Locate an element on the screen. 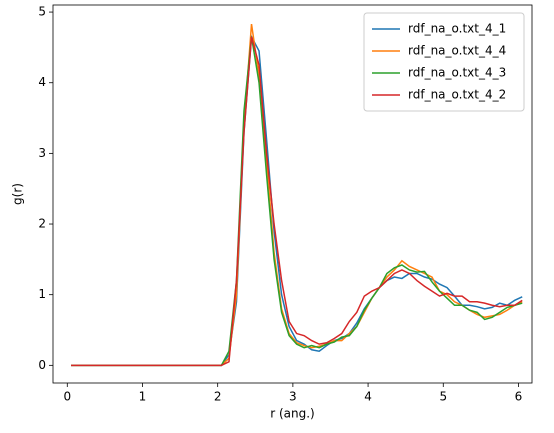  x-tick-label: 5 is located at coordinates (443, 397).